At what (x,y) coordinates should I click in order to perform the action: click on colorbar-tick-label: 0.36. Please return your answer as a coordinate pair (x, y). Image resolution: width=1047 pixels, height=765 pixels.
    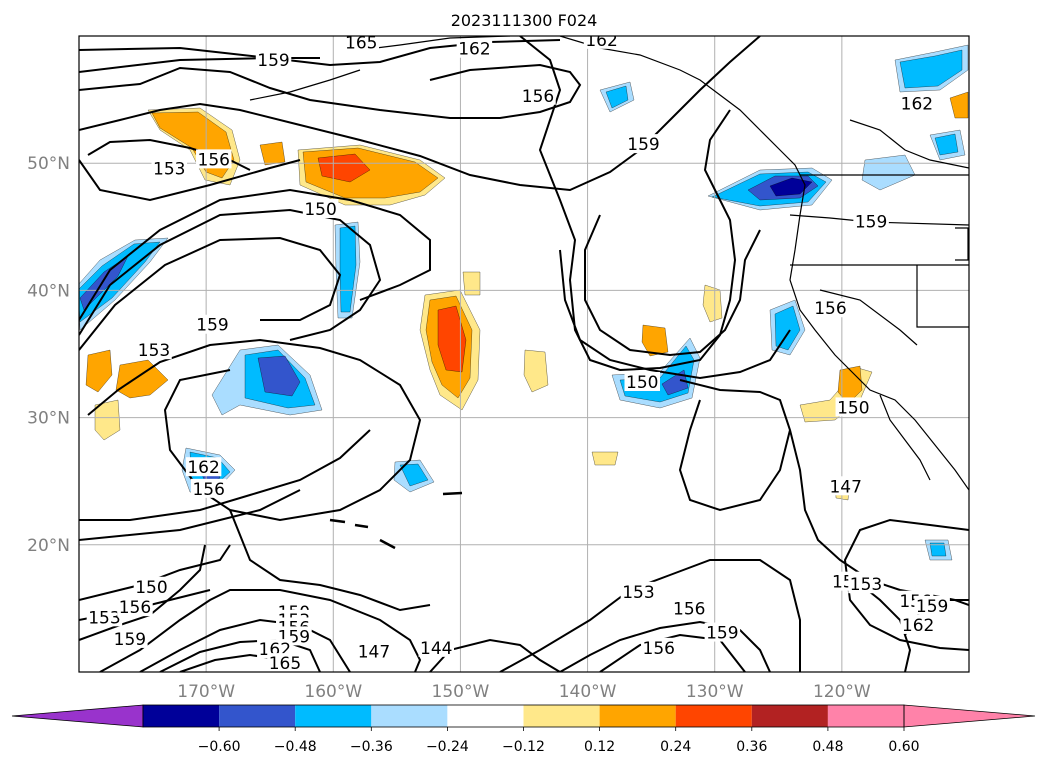
    Looking at the image, I should click on (751, 747).